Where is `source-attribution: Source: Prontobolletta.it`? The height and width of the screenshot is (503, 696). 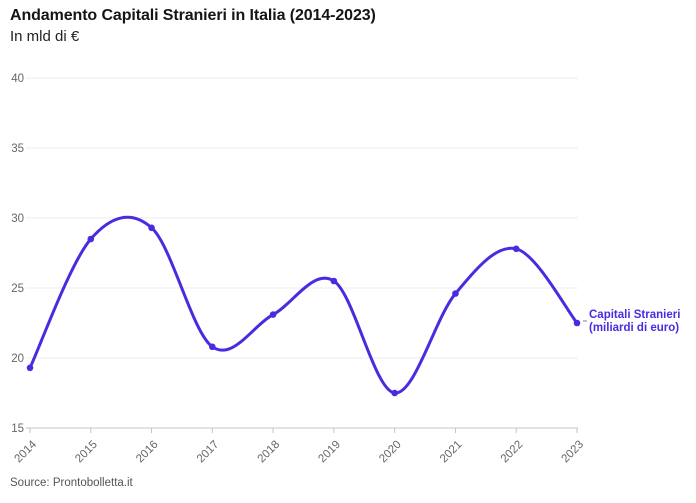 source-attribution: Source: Prontobolletta.it is located at coordinates (71, 483).